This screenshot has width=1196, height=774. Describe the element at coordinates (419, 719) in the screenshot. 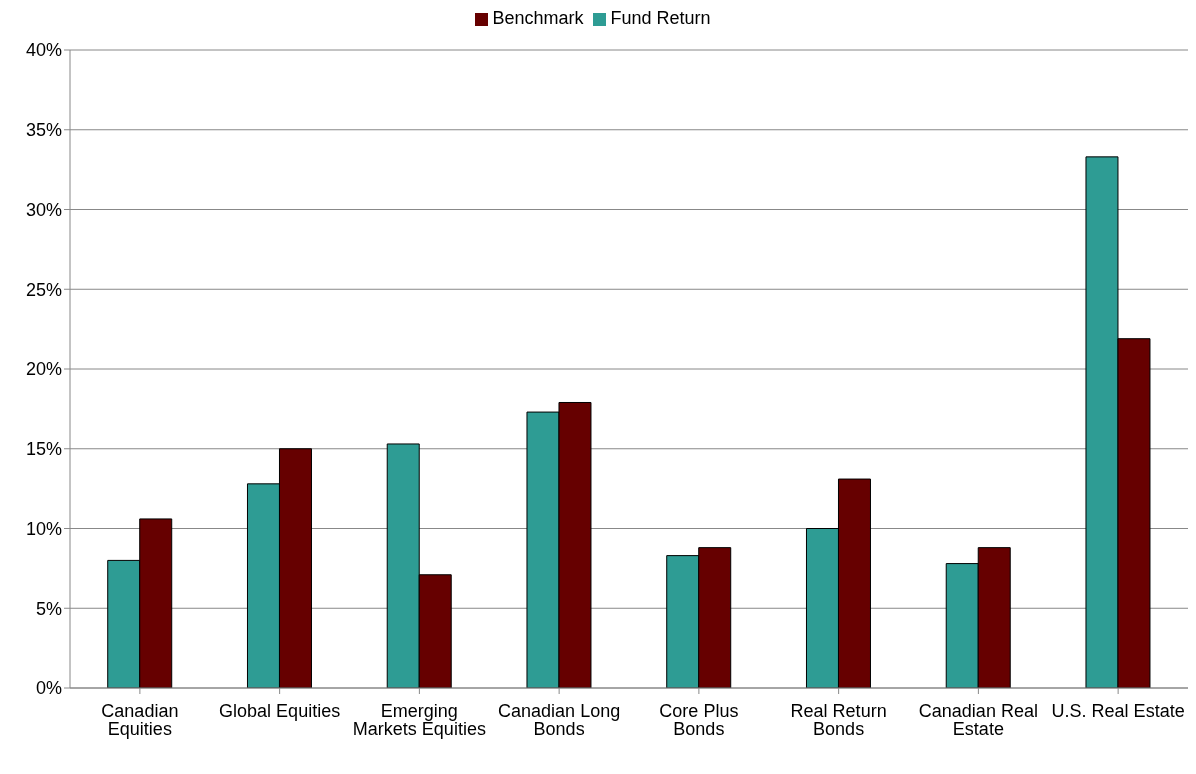

I see `x-tick-label: Emerging Markets Equities` at that location.